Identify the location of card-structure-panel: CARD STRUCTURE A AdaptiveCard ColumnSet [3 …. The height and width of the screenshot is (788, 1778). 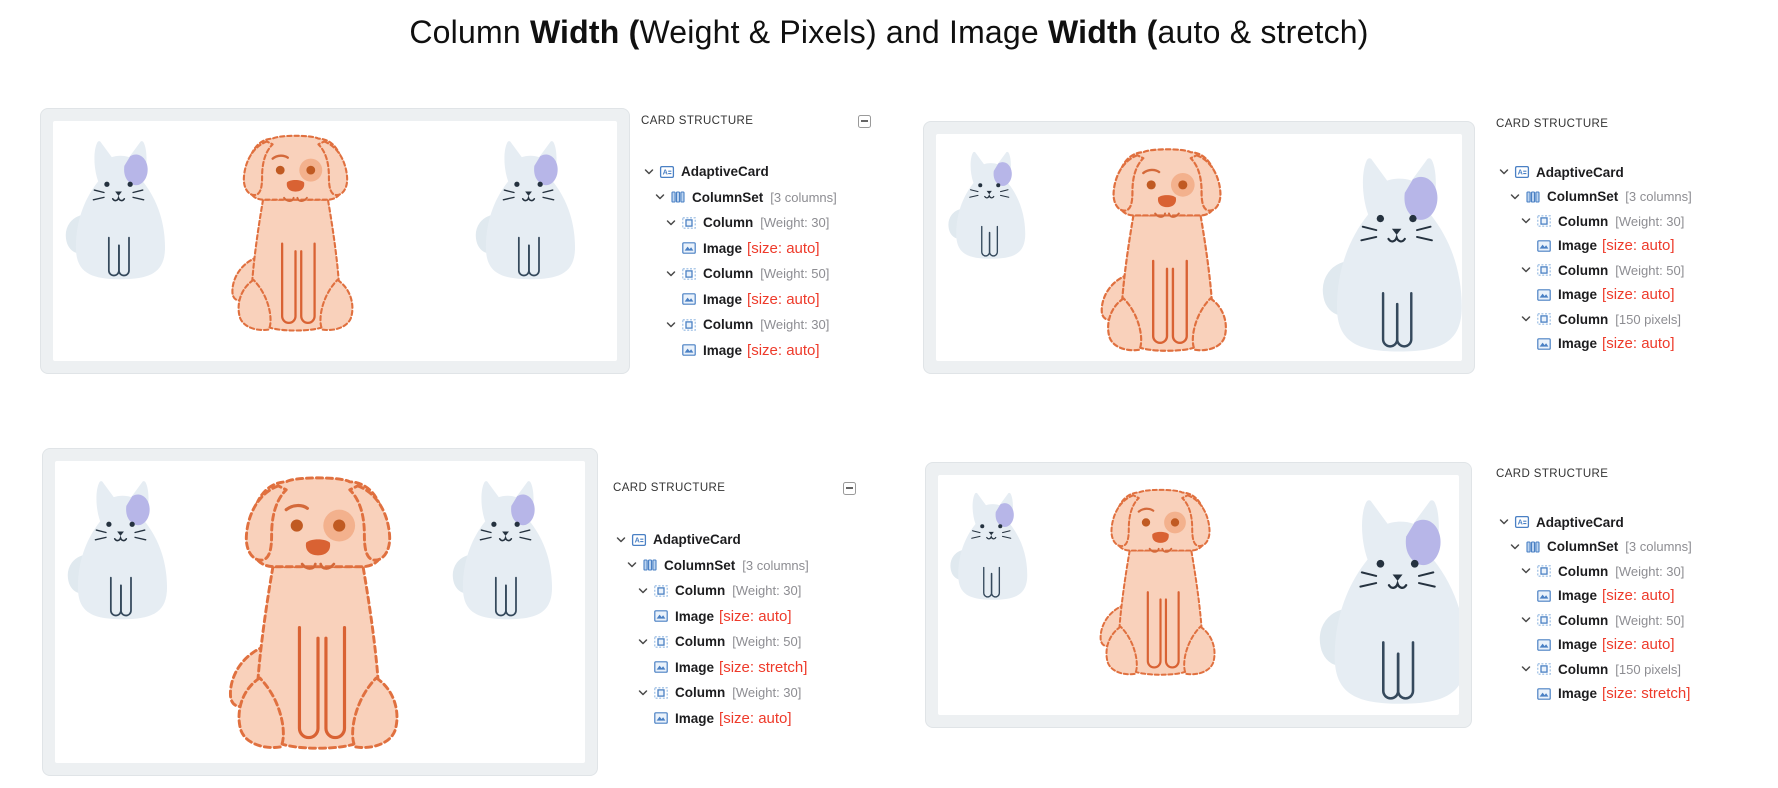
(734, 605).